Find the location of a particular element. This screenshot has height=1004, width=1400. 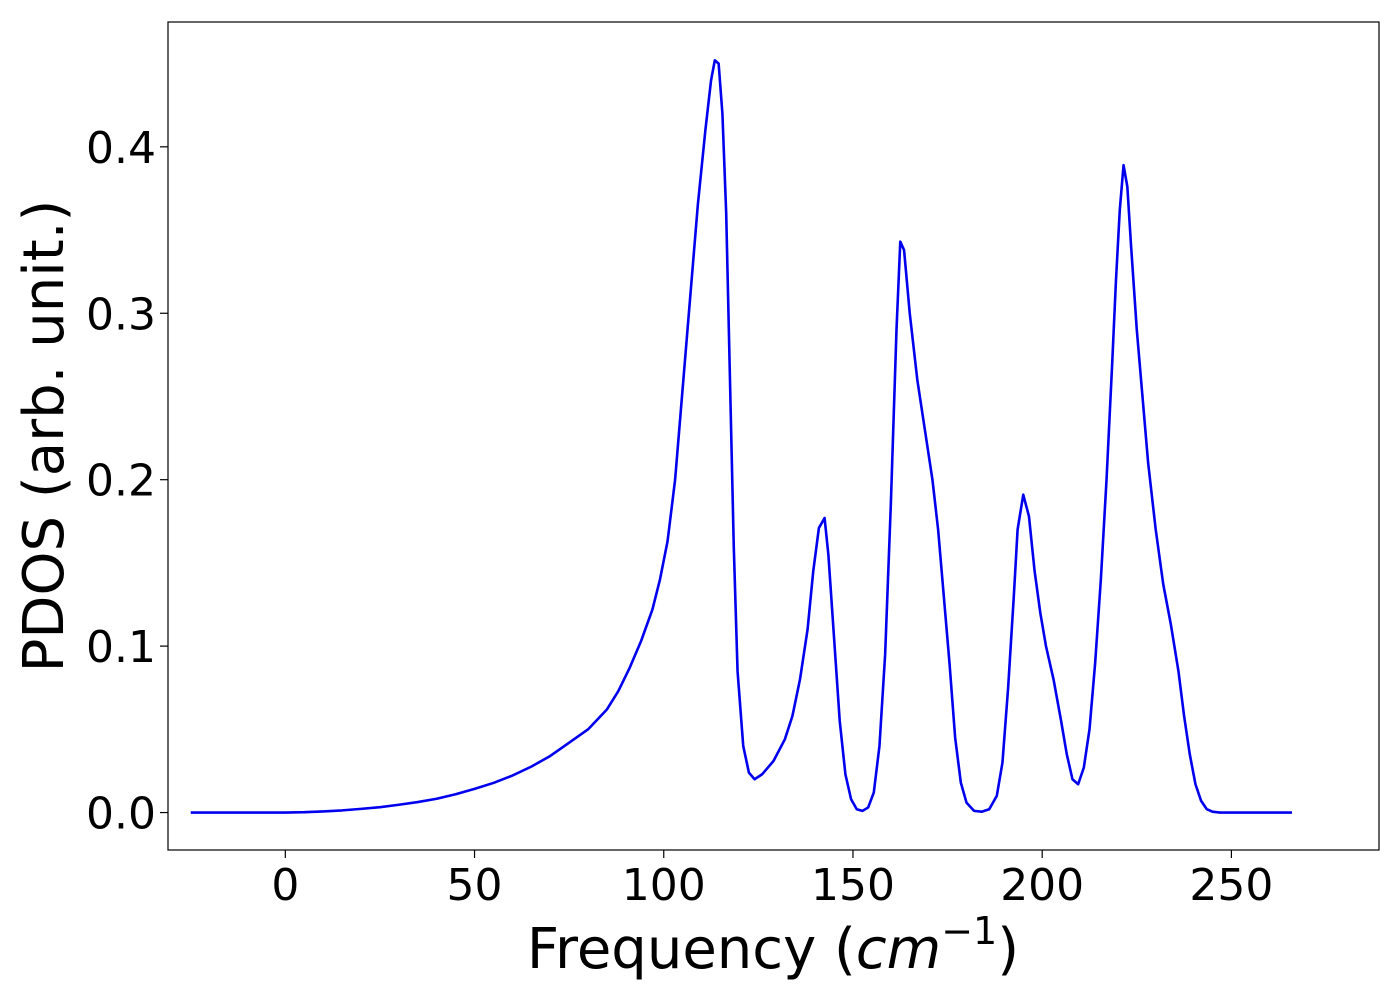

x-tick-label: 50 is located at coordinates (475, 885).